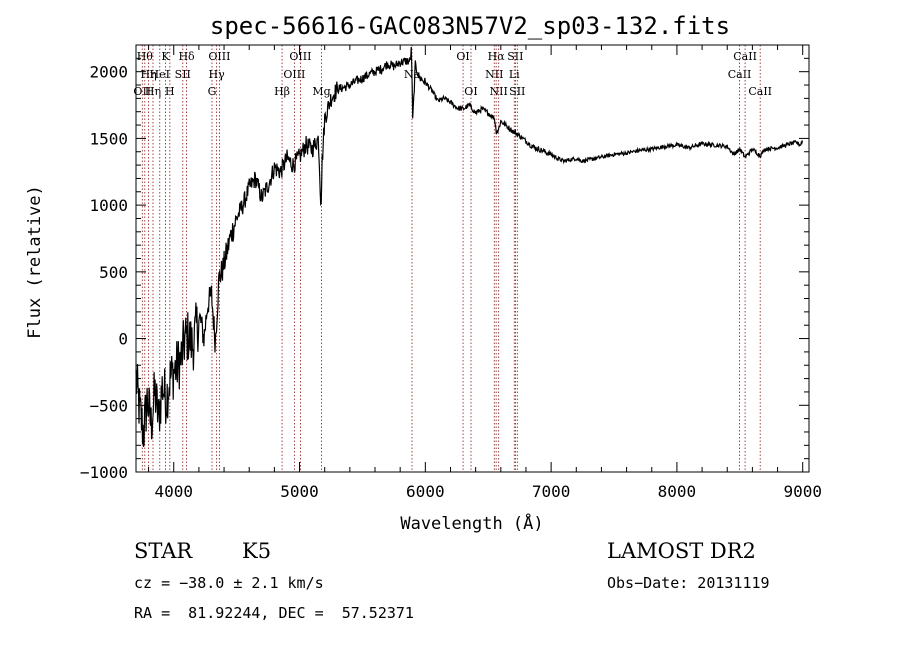  What do you see at coordinates (108, 72) in the screenshot?
I see `y-tick-label: 2000` at bounding box center [108, 72].